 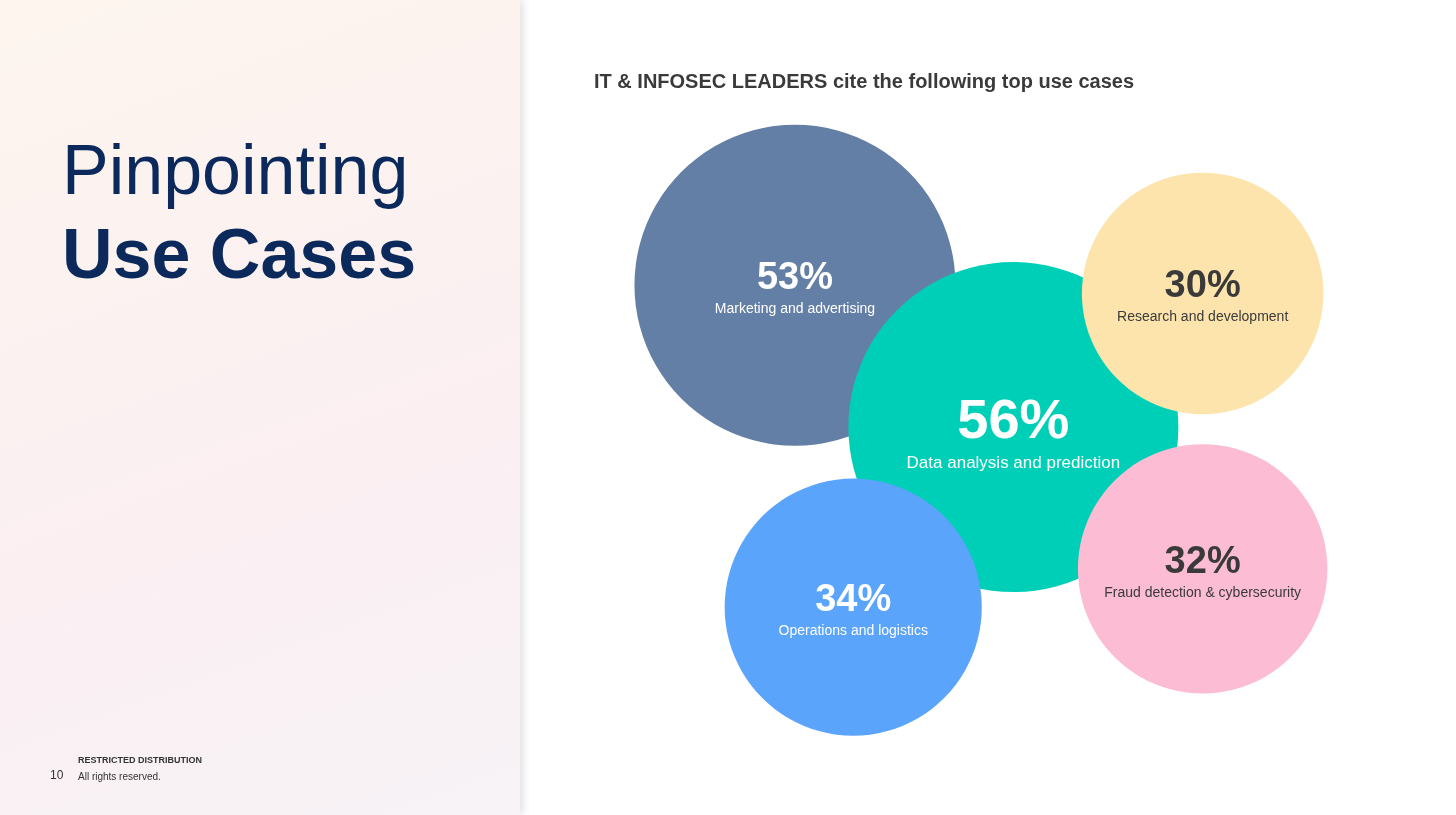 What do you see at coordinates (1203, 316) in the screenshot?
I see `category-label: Research and development` at bounding box center [1203, 316].